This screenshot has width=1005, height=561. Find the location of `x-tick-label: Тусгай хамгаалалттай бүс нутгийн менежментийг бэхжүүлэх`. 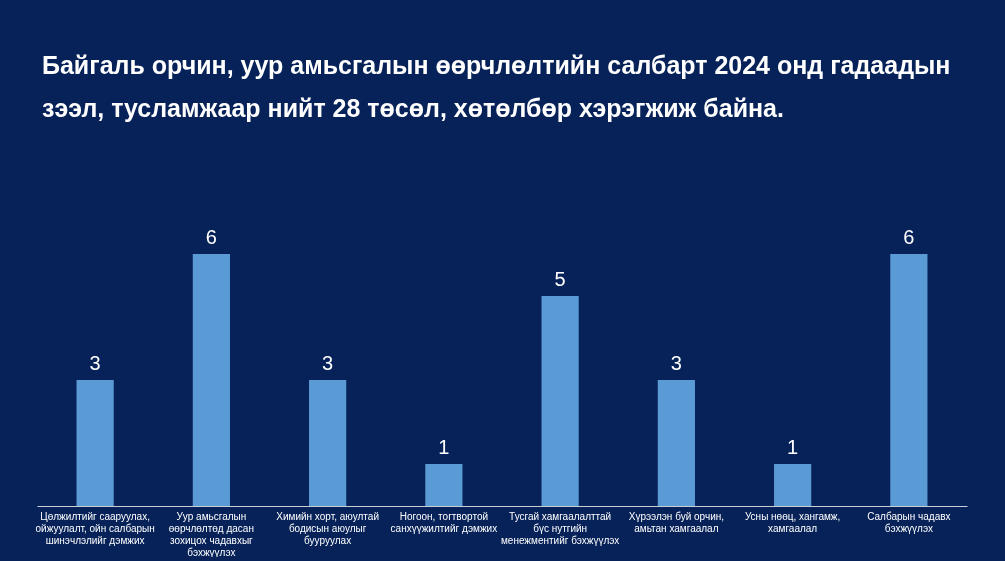

x-tick-label: Тусгай хамгаалалттай бүс нутгийн менежментийг бэхжүүлэх is located at coordinates (560, 528).